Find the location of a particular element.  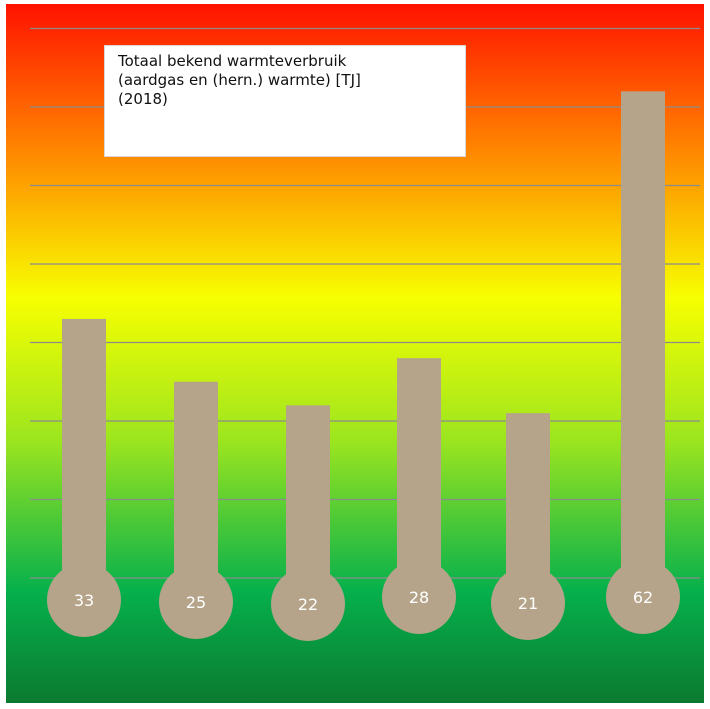

chart-title-line-1: Totaal bekend warmteverbruik is located at coordinates (232, 61).